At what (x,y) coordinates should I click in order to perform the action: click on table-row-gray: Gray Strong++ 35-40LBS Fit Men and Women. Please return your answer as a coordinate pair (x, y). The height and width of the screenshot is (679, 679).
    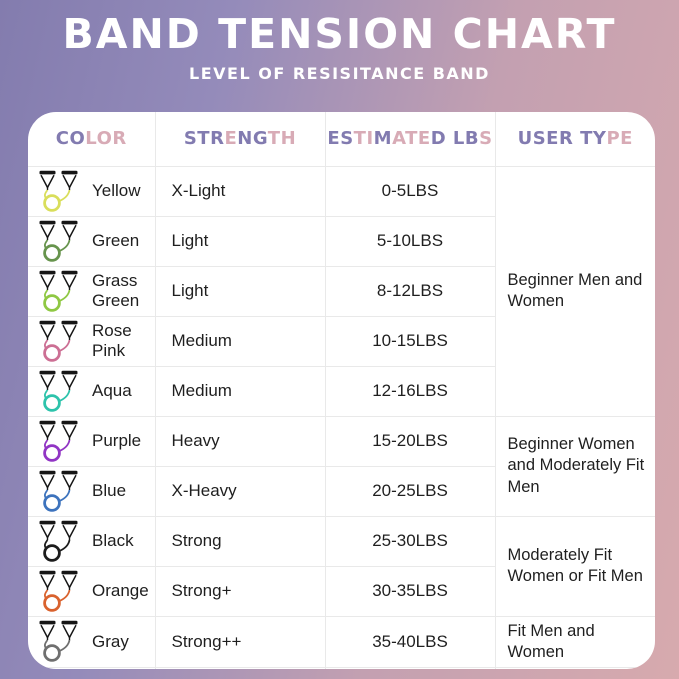
    Looking at the image, I should click on (341, 641).